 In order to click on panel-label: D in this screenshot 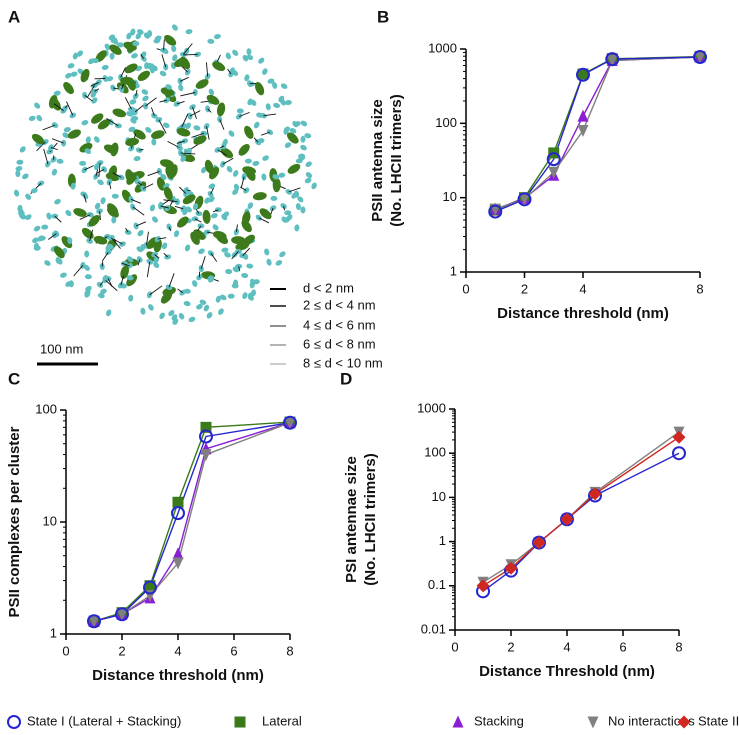, I will do `click(346, 378)`.